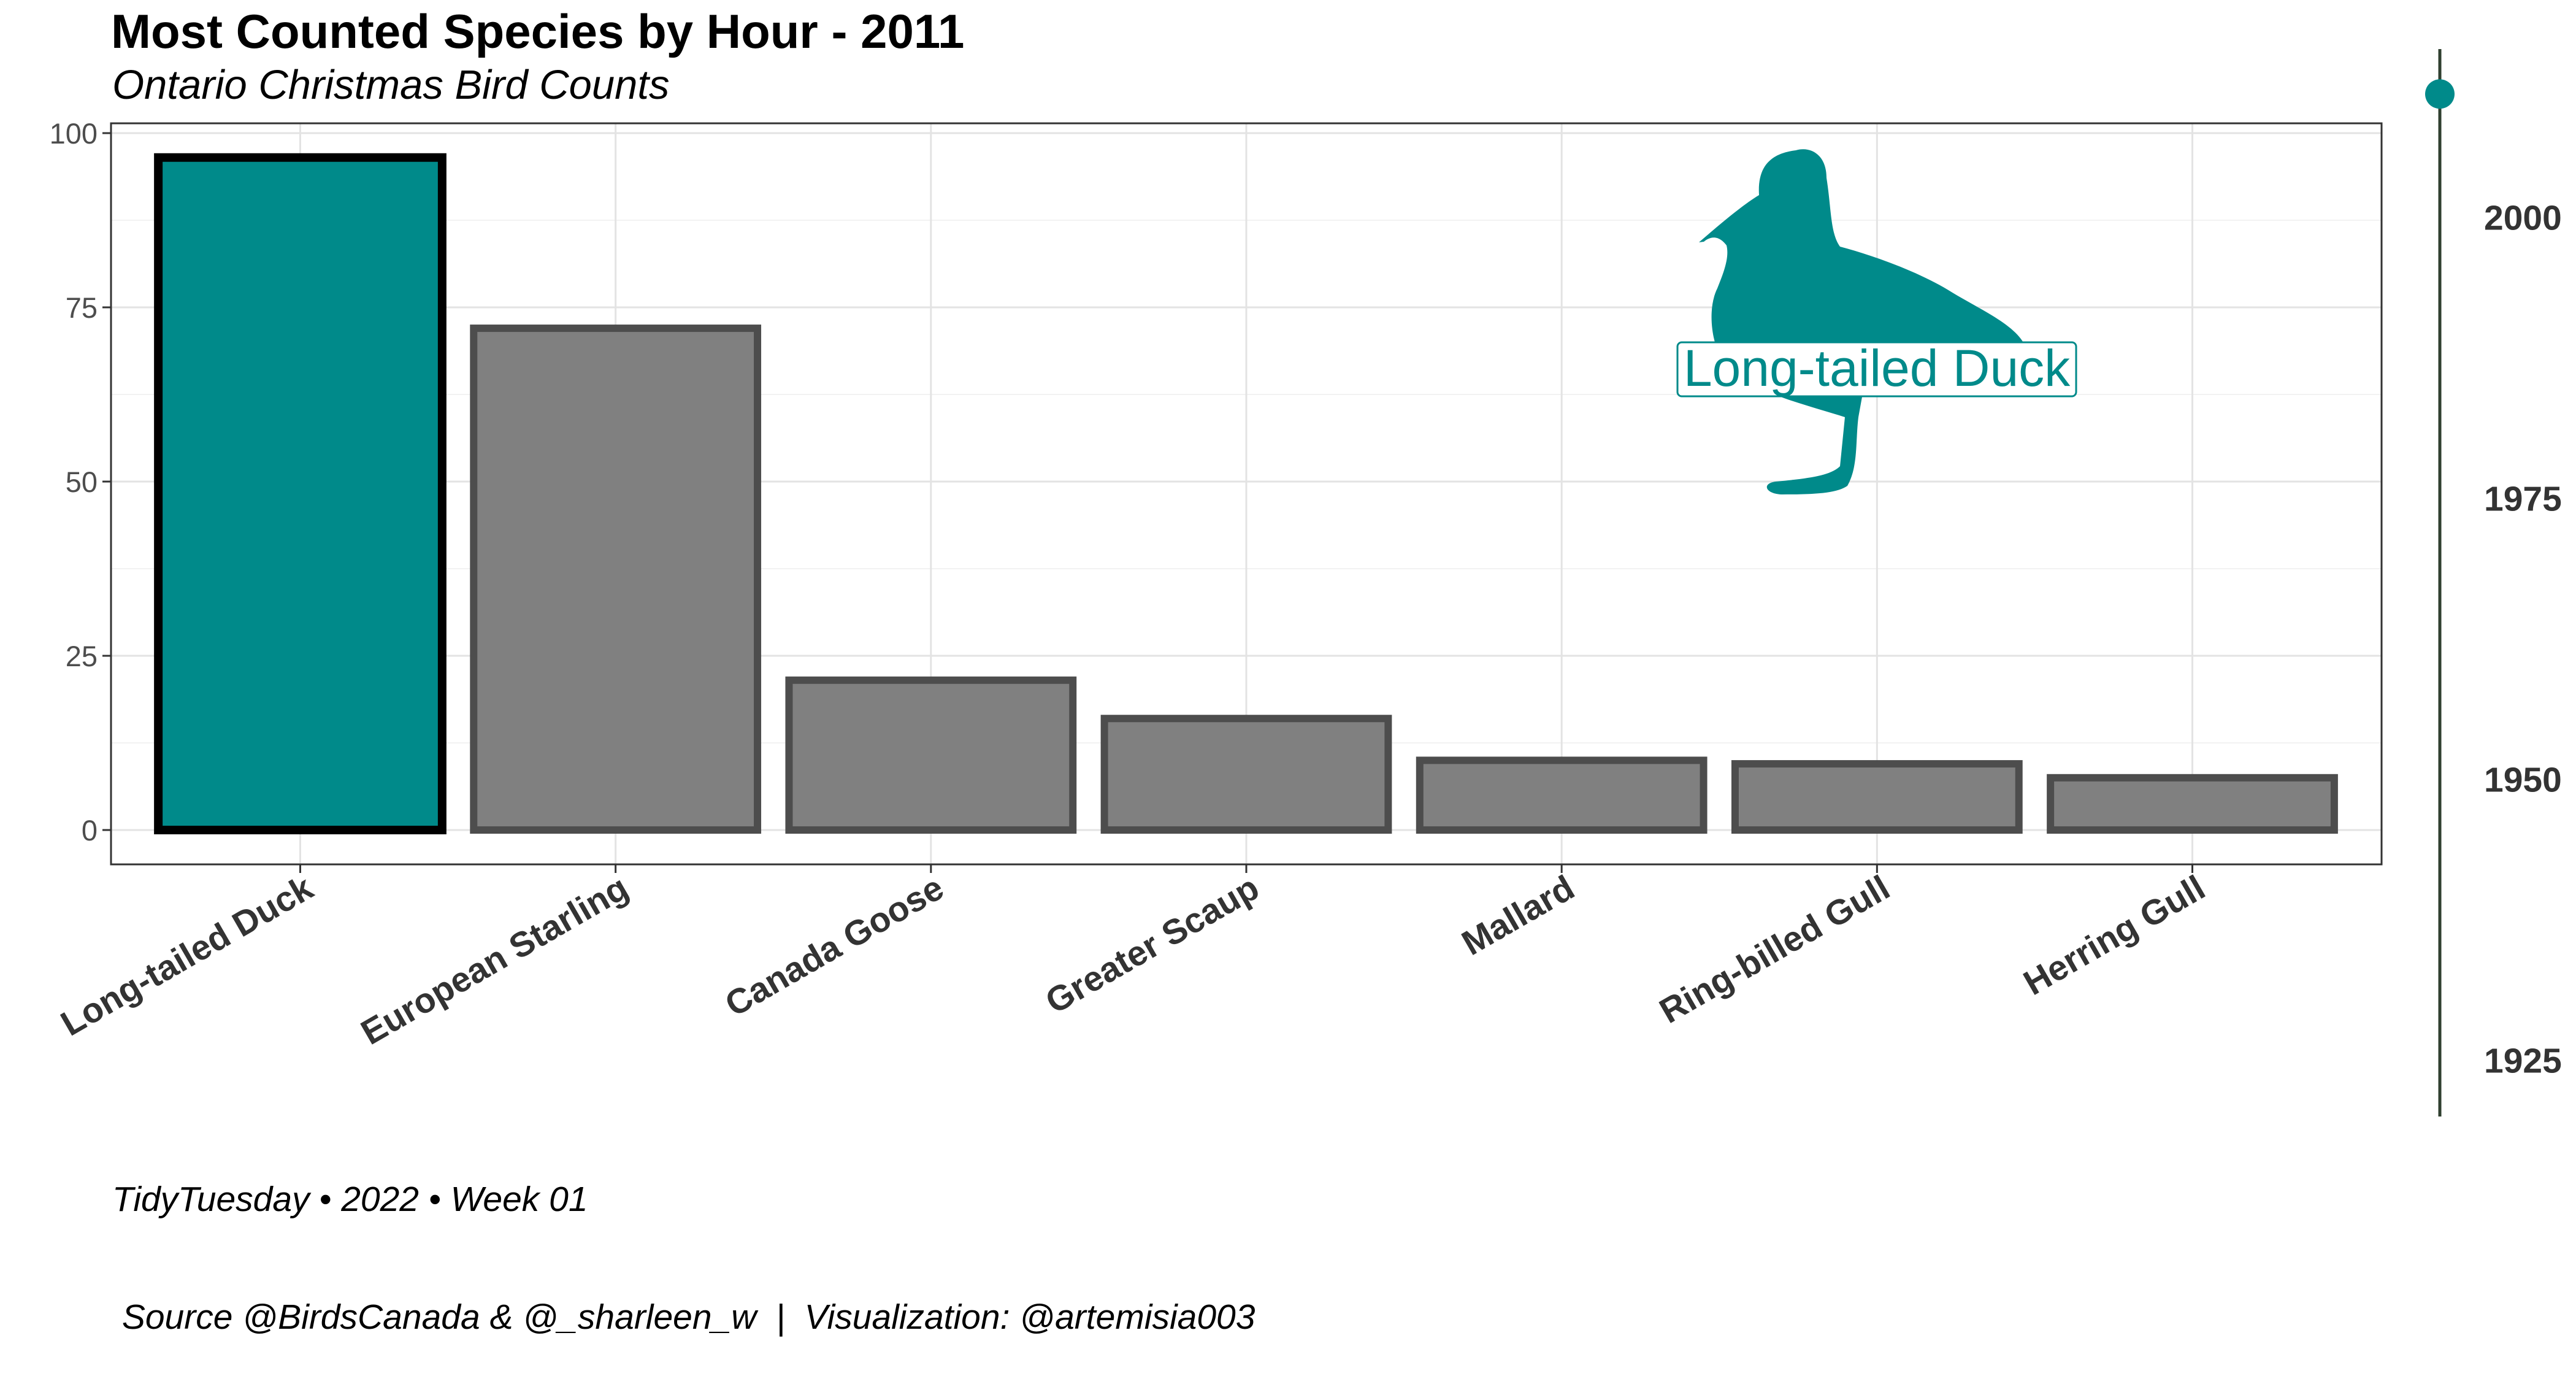 The width and height of the screenshot is (2576, 1376). I want to click on duck-silhouette-icon, so click(1861, 321).